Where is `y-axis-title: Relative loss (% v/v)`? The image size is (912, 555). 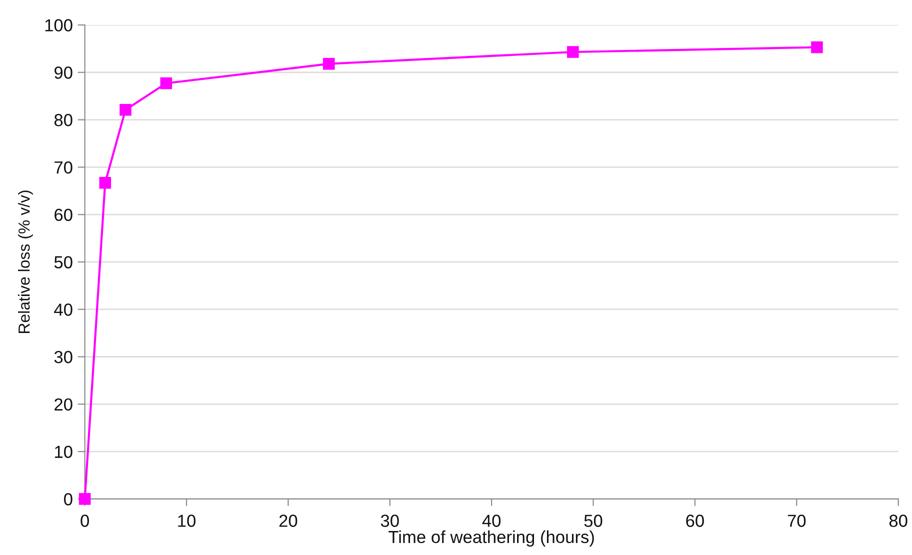
y-axis-title: Relative loss (% v/v) is located at coordinates (25, 261).